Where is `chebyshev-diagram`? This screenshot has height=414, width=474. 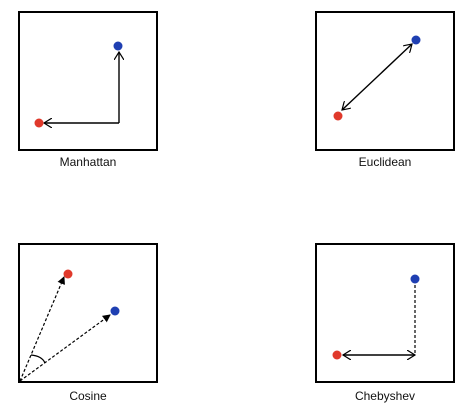 chebyshev-diagram is located at coordinates (376, 328).